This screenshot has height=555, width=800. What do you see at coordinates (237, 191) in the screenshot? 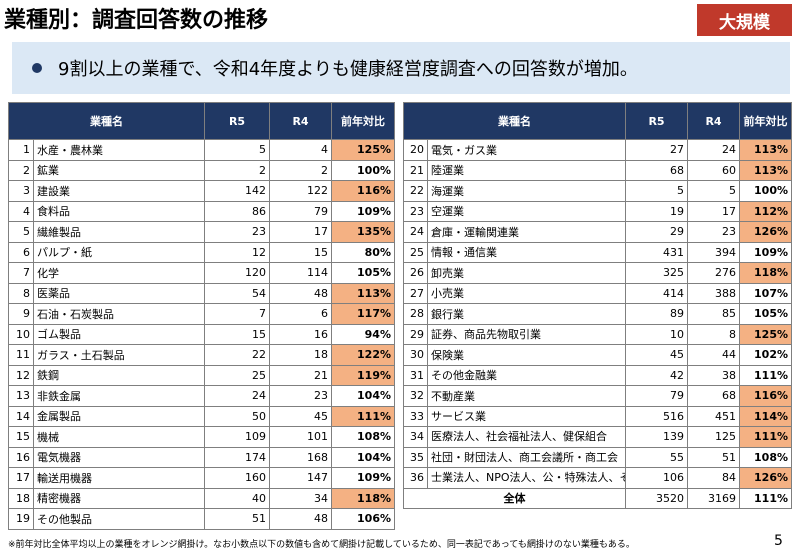
I see `r5-value: 142` at bounding box center [237, 191].